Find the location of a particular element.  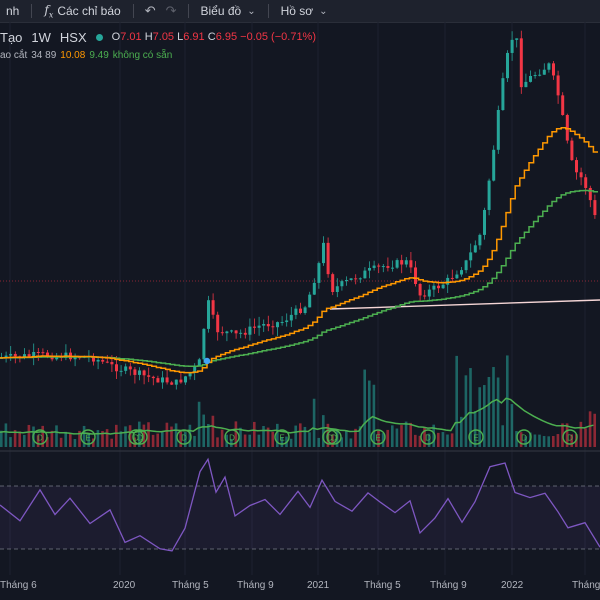

x-tick-label: Tháng 9 is located at coordinates (255, 585).